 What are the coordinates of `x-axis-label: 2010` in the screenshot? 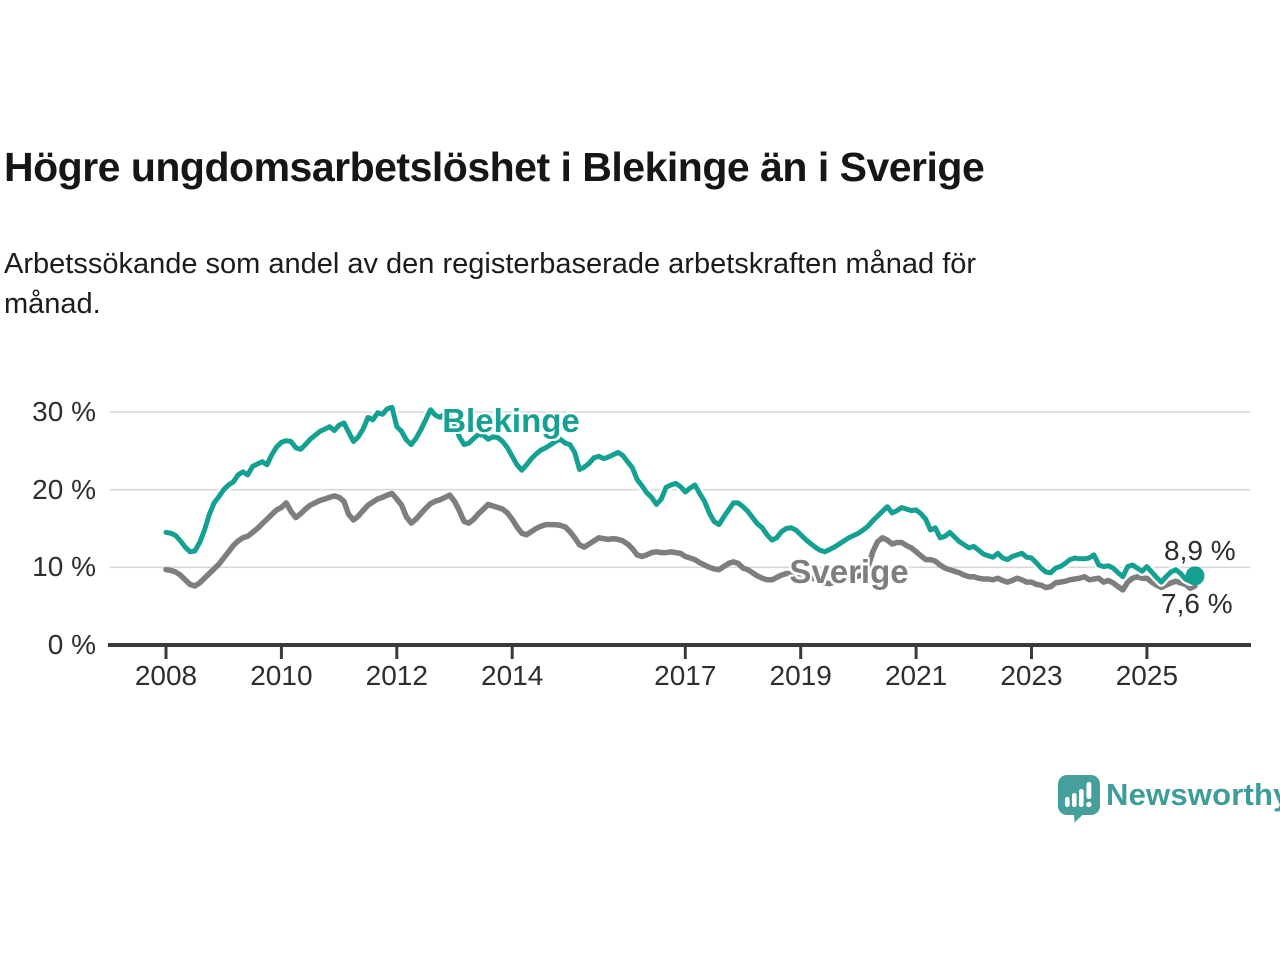 It's located at (281, 675).